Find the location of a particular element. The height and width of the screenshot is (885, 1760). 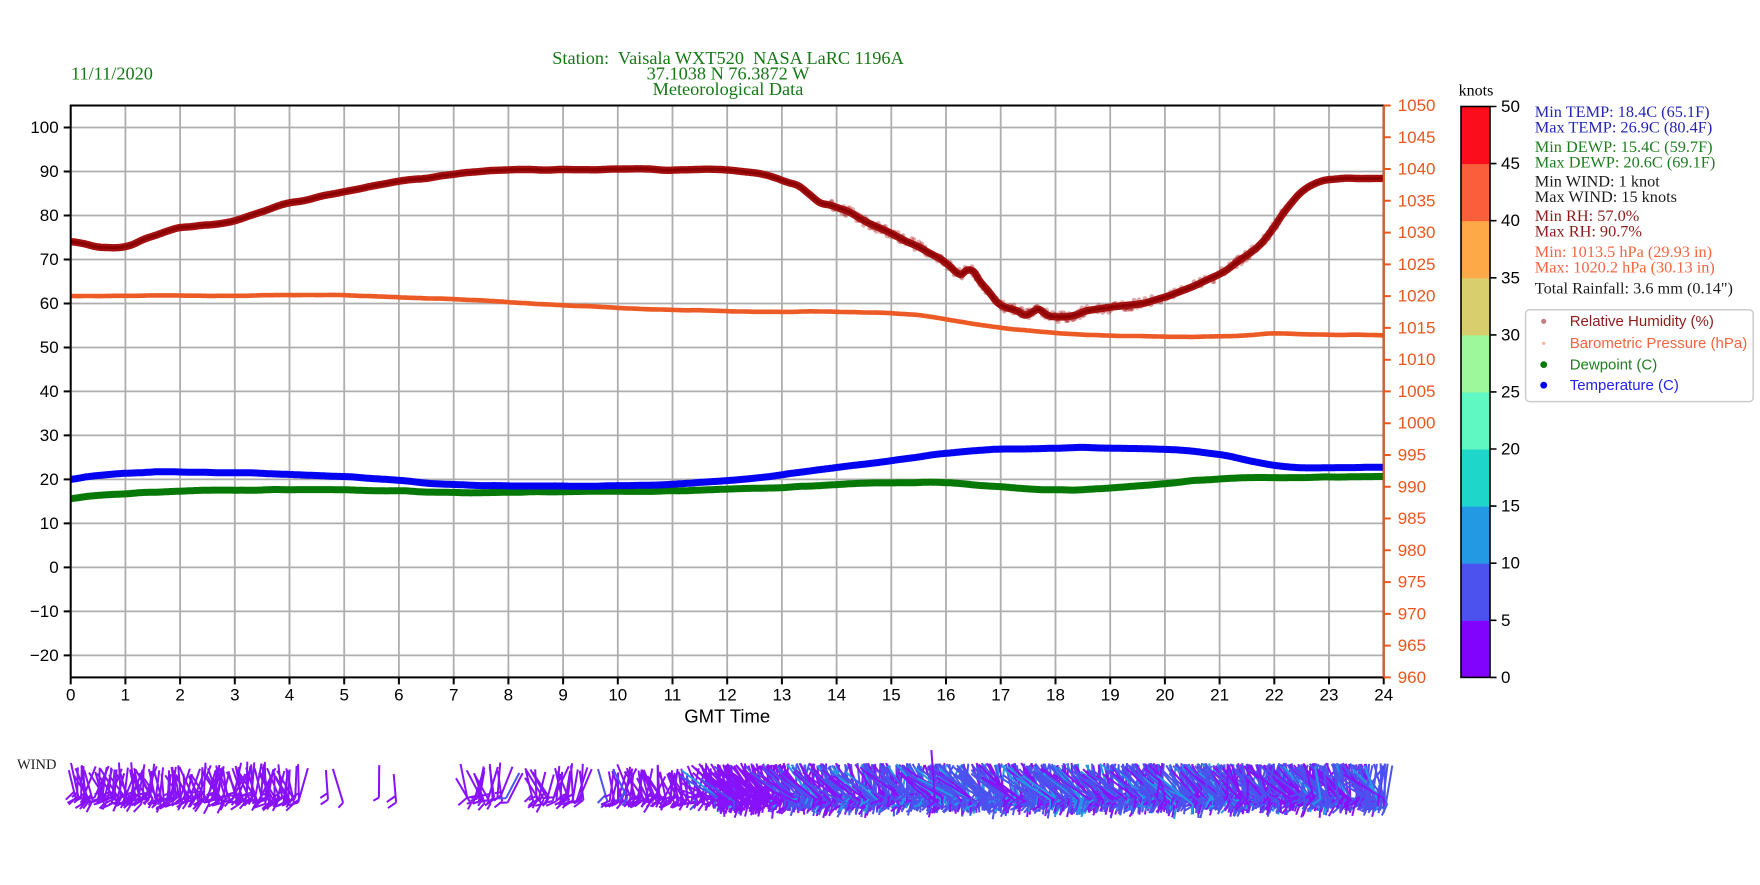

svg-text: Max TEMP: 26.9C (80.4F) is located at coordinates (1623, 126).